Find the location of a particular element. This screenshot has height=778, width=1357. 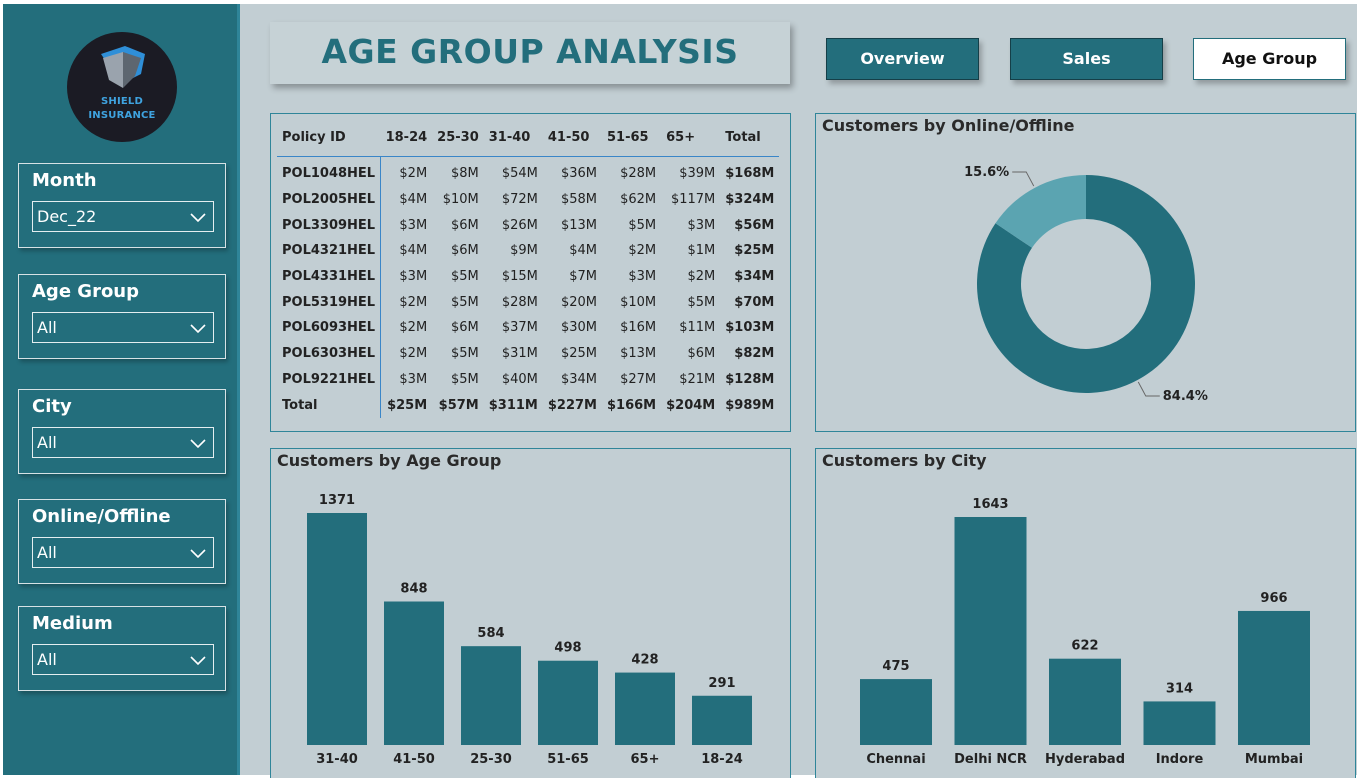

sales-button: Sales is located at coordinates (1086, 59).